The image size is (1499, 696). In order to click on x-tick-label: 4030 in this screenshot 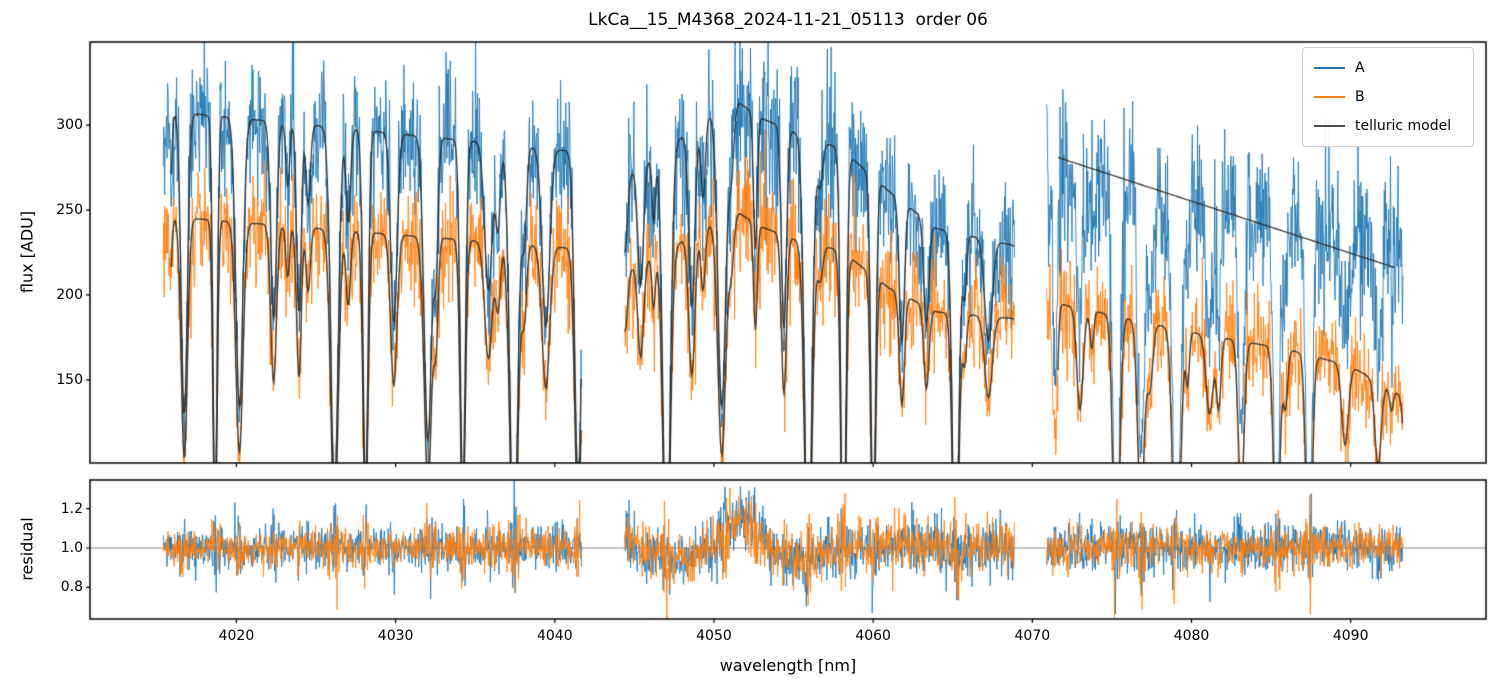, I will do `click(395, 636)`.